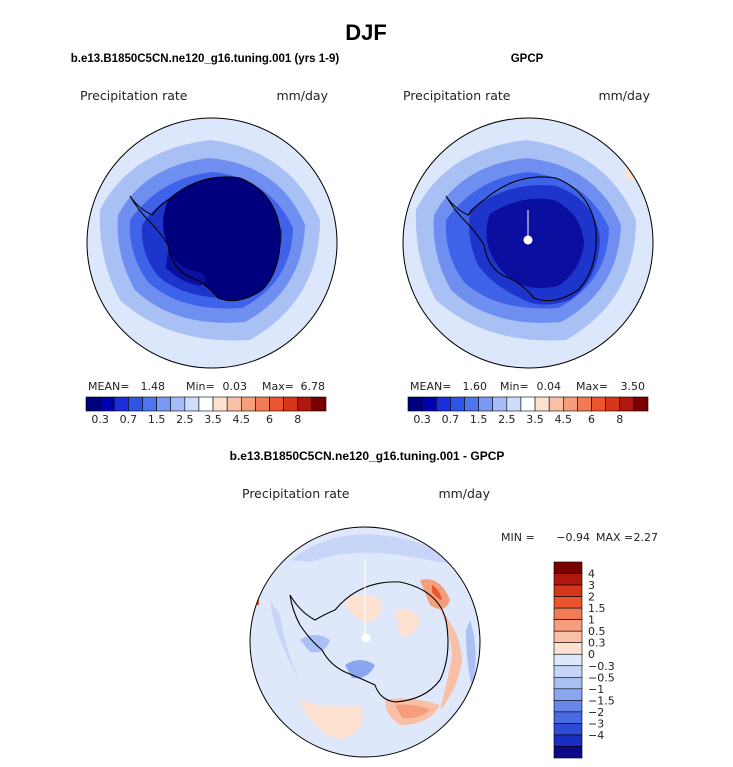 This screenshot has height=767, width=733. I want to click on gpcp-min-label: Min=, so click(514, 386).